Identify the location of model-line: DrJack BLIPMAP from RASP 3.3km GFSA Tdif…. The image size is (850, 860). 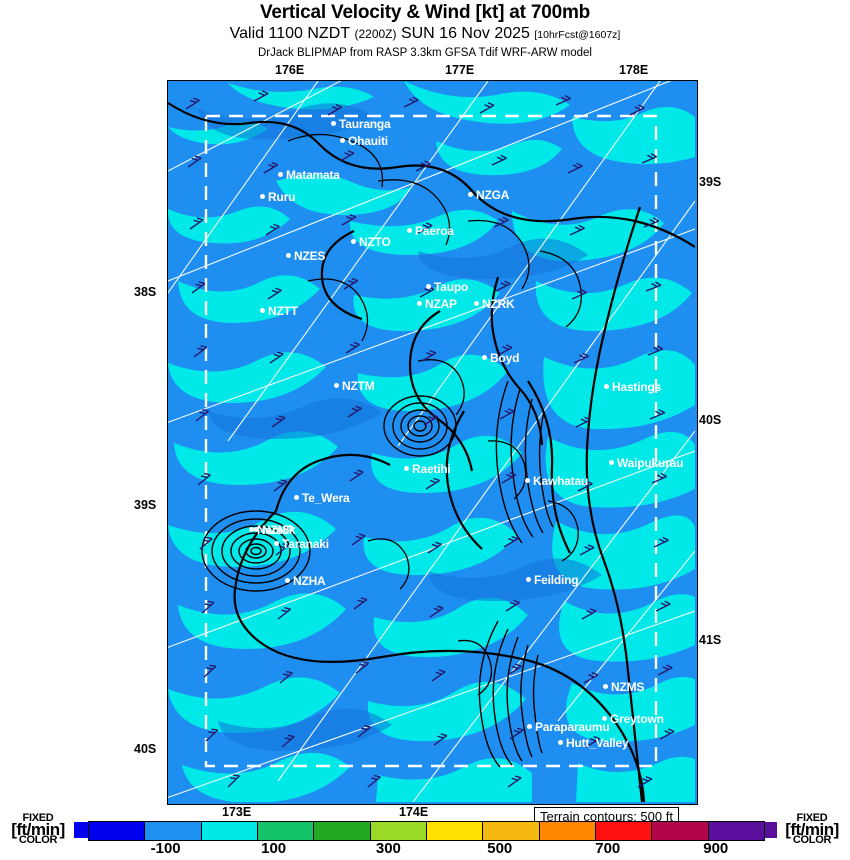
(424, 53).